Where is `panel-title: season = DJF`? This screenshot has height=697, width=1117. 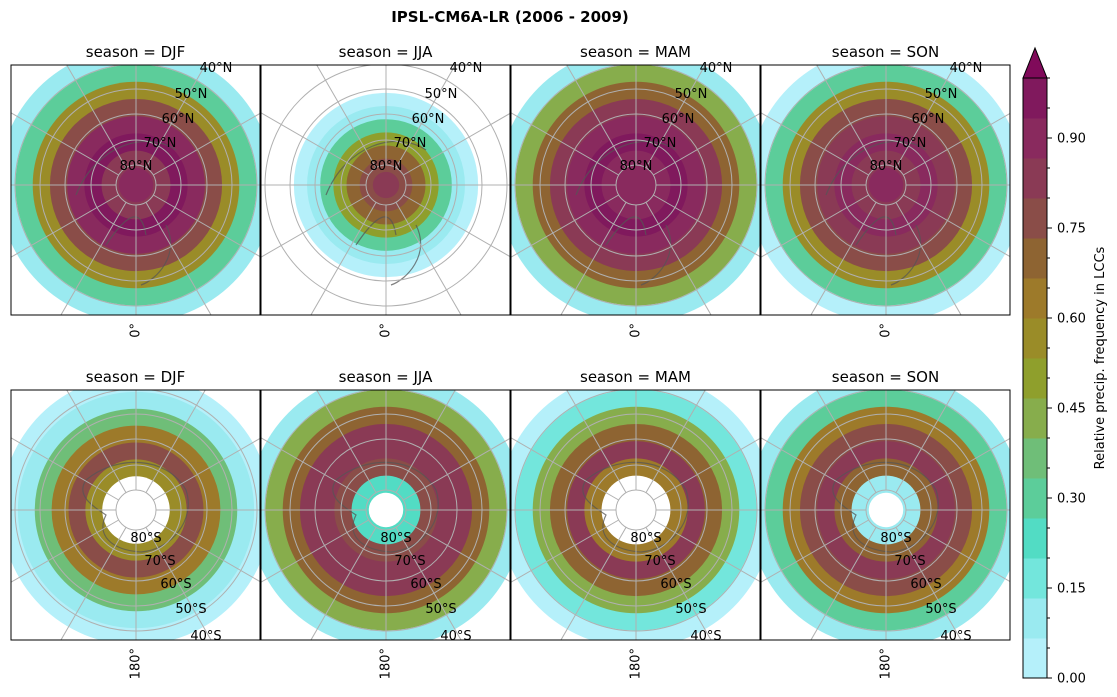 panel-title: season = DJF is located at coordinates (135, 377).